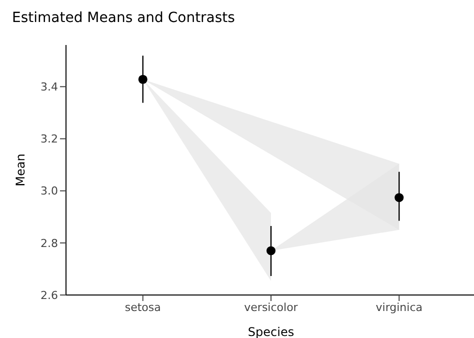  I want to click on y-tick-label: 3.4, so click(49, 87).